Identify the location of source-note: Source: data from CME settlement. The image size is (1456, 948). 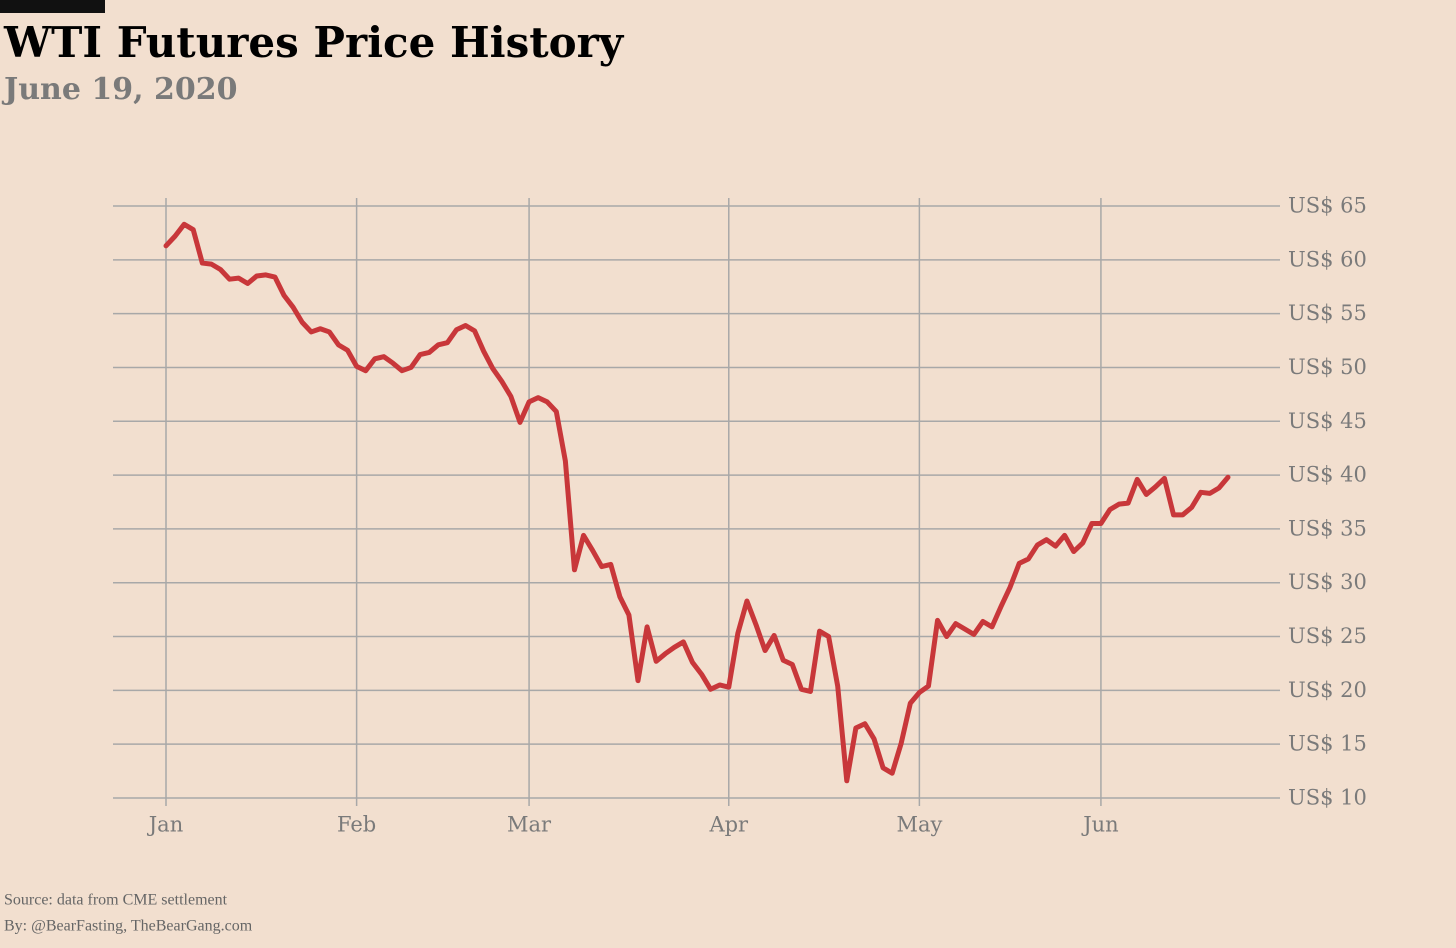
(116, 900).